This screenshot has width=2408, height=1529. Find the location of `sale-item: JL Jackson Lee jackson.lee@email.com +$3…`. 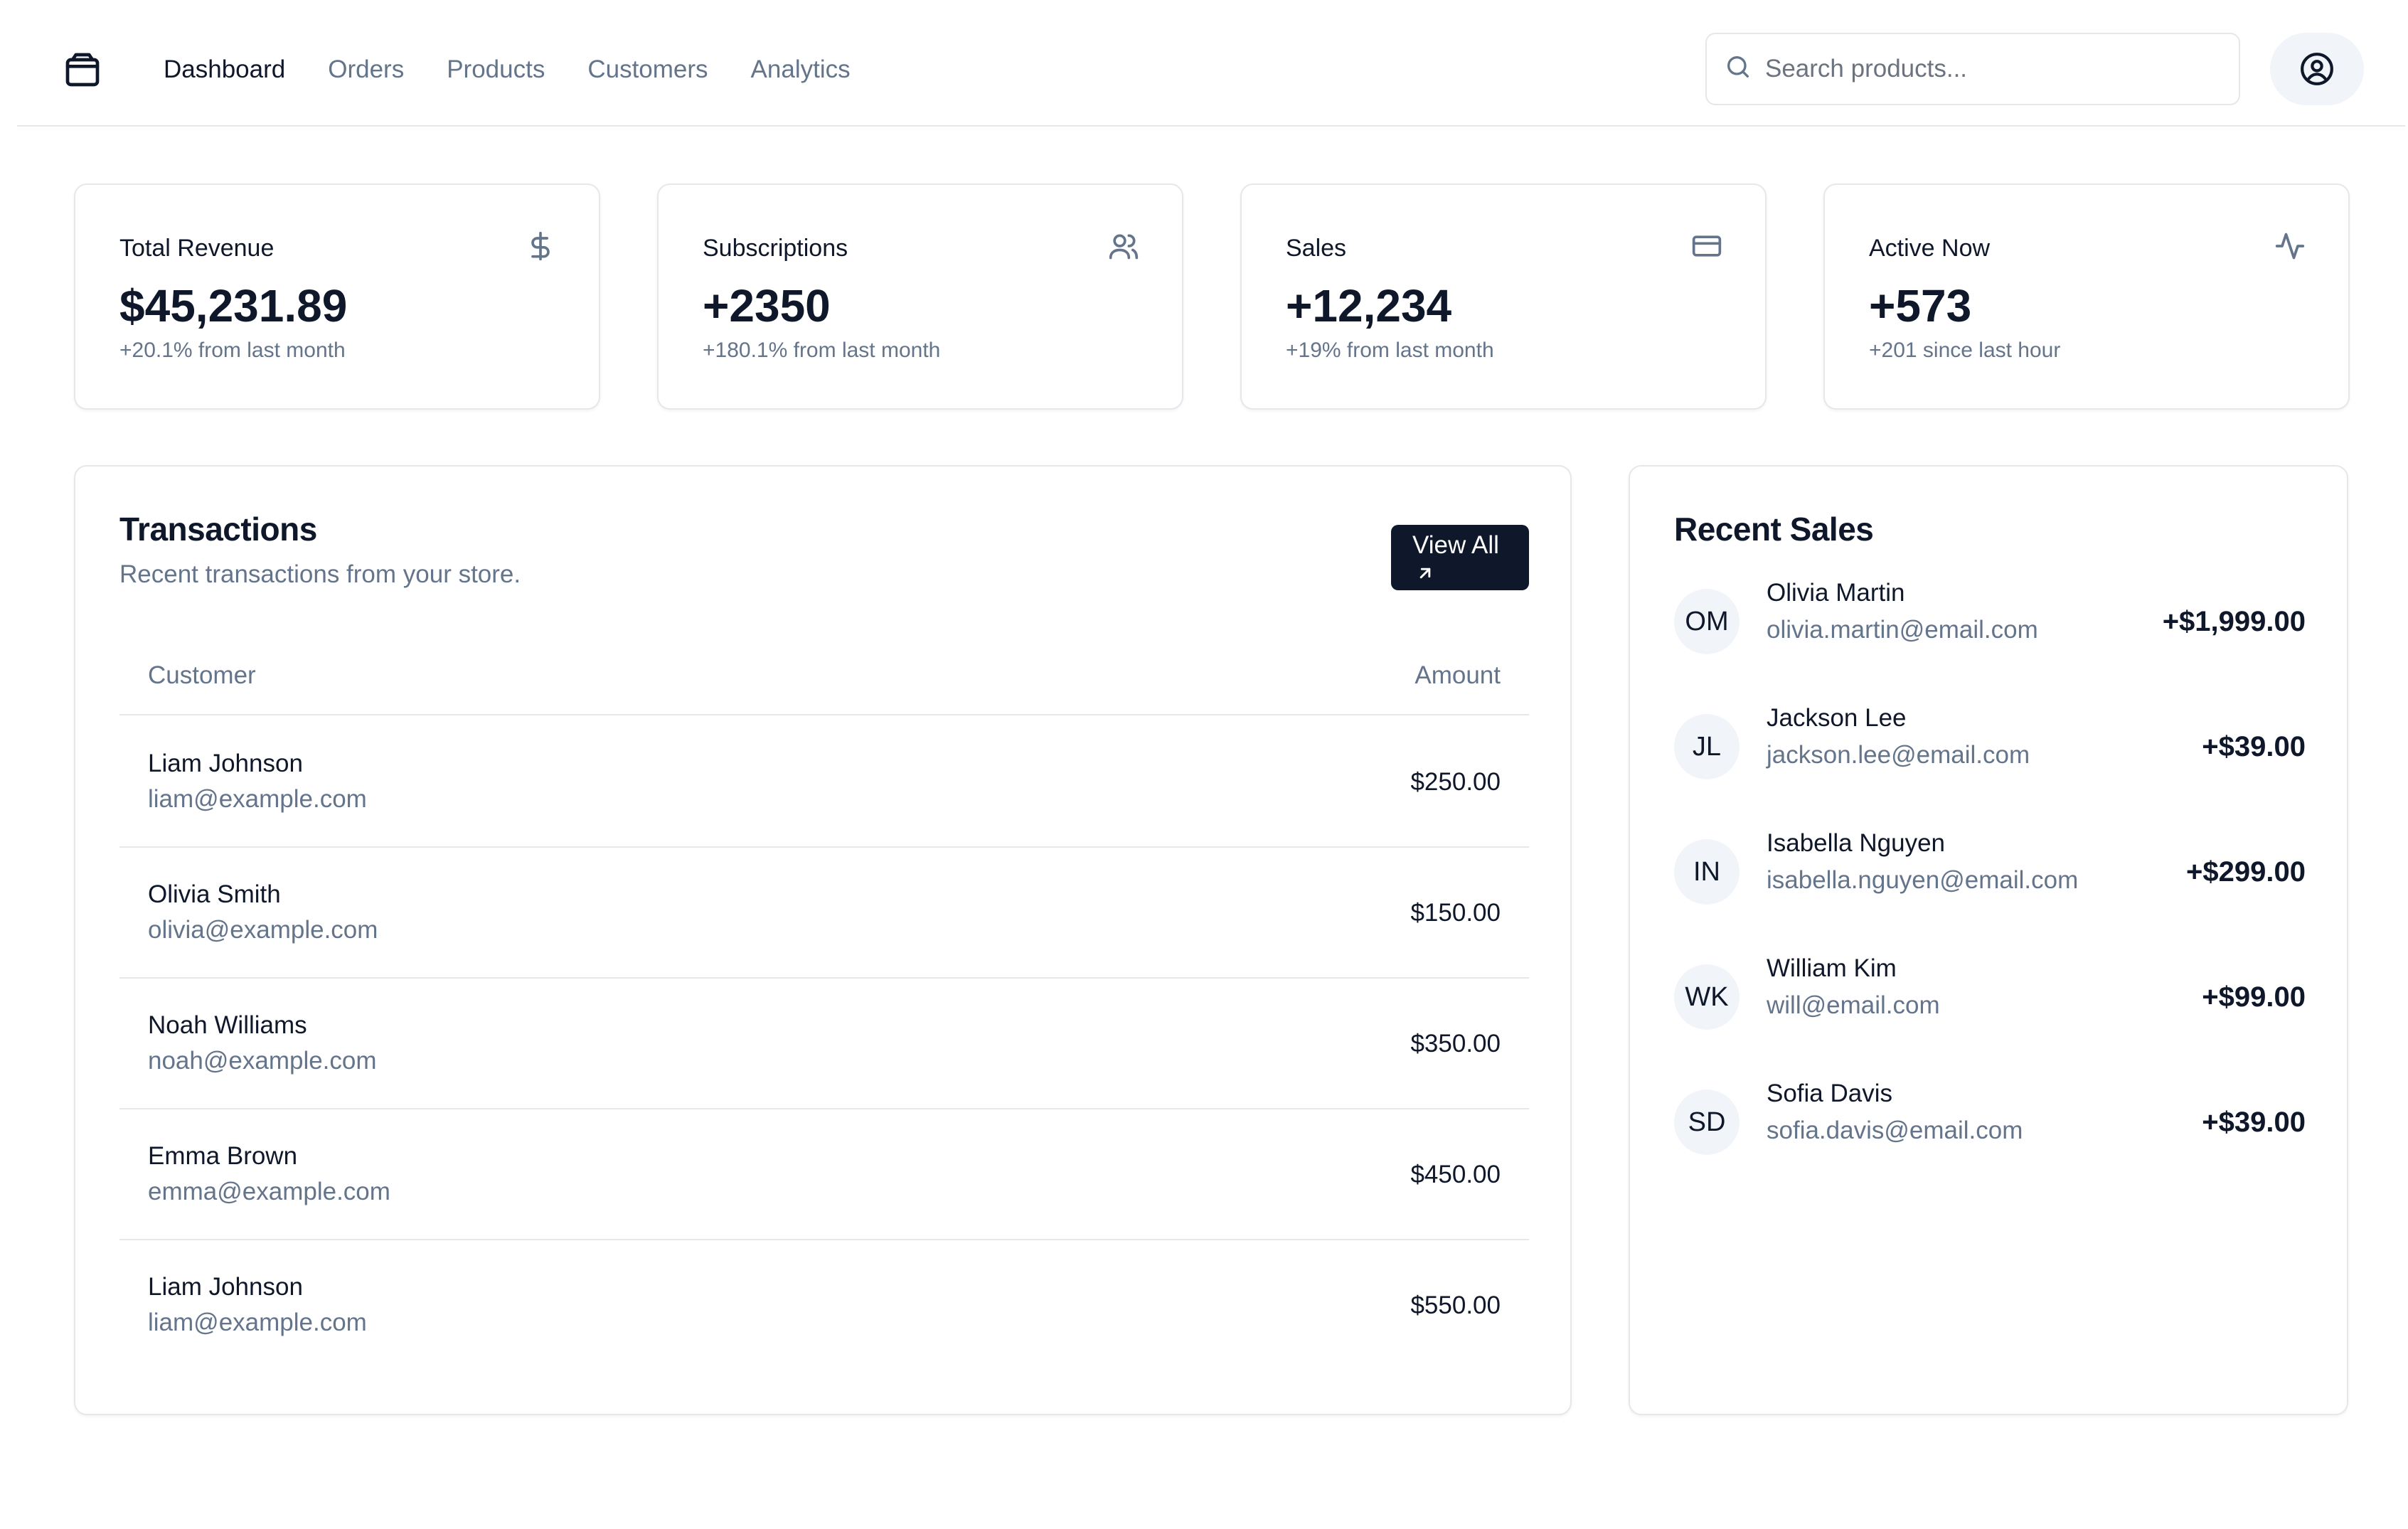

sale-item: JL Jackson Lee jackson.lee@email.com +$3… is located at coordinates (1990, 744).